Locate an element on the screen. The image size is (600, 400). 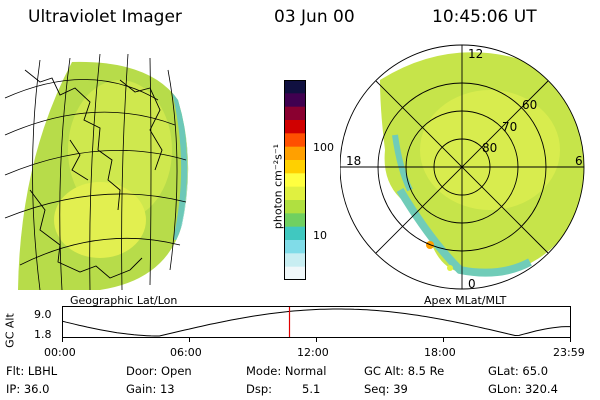
altitude-curve is located at coordinates (316, 322).